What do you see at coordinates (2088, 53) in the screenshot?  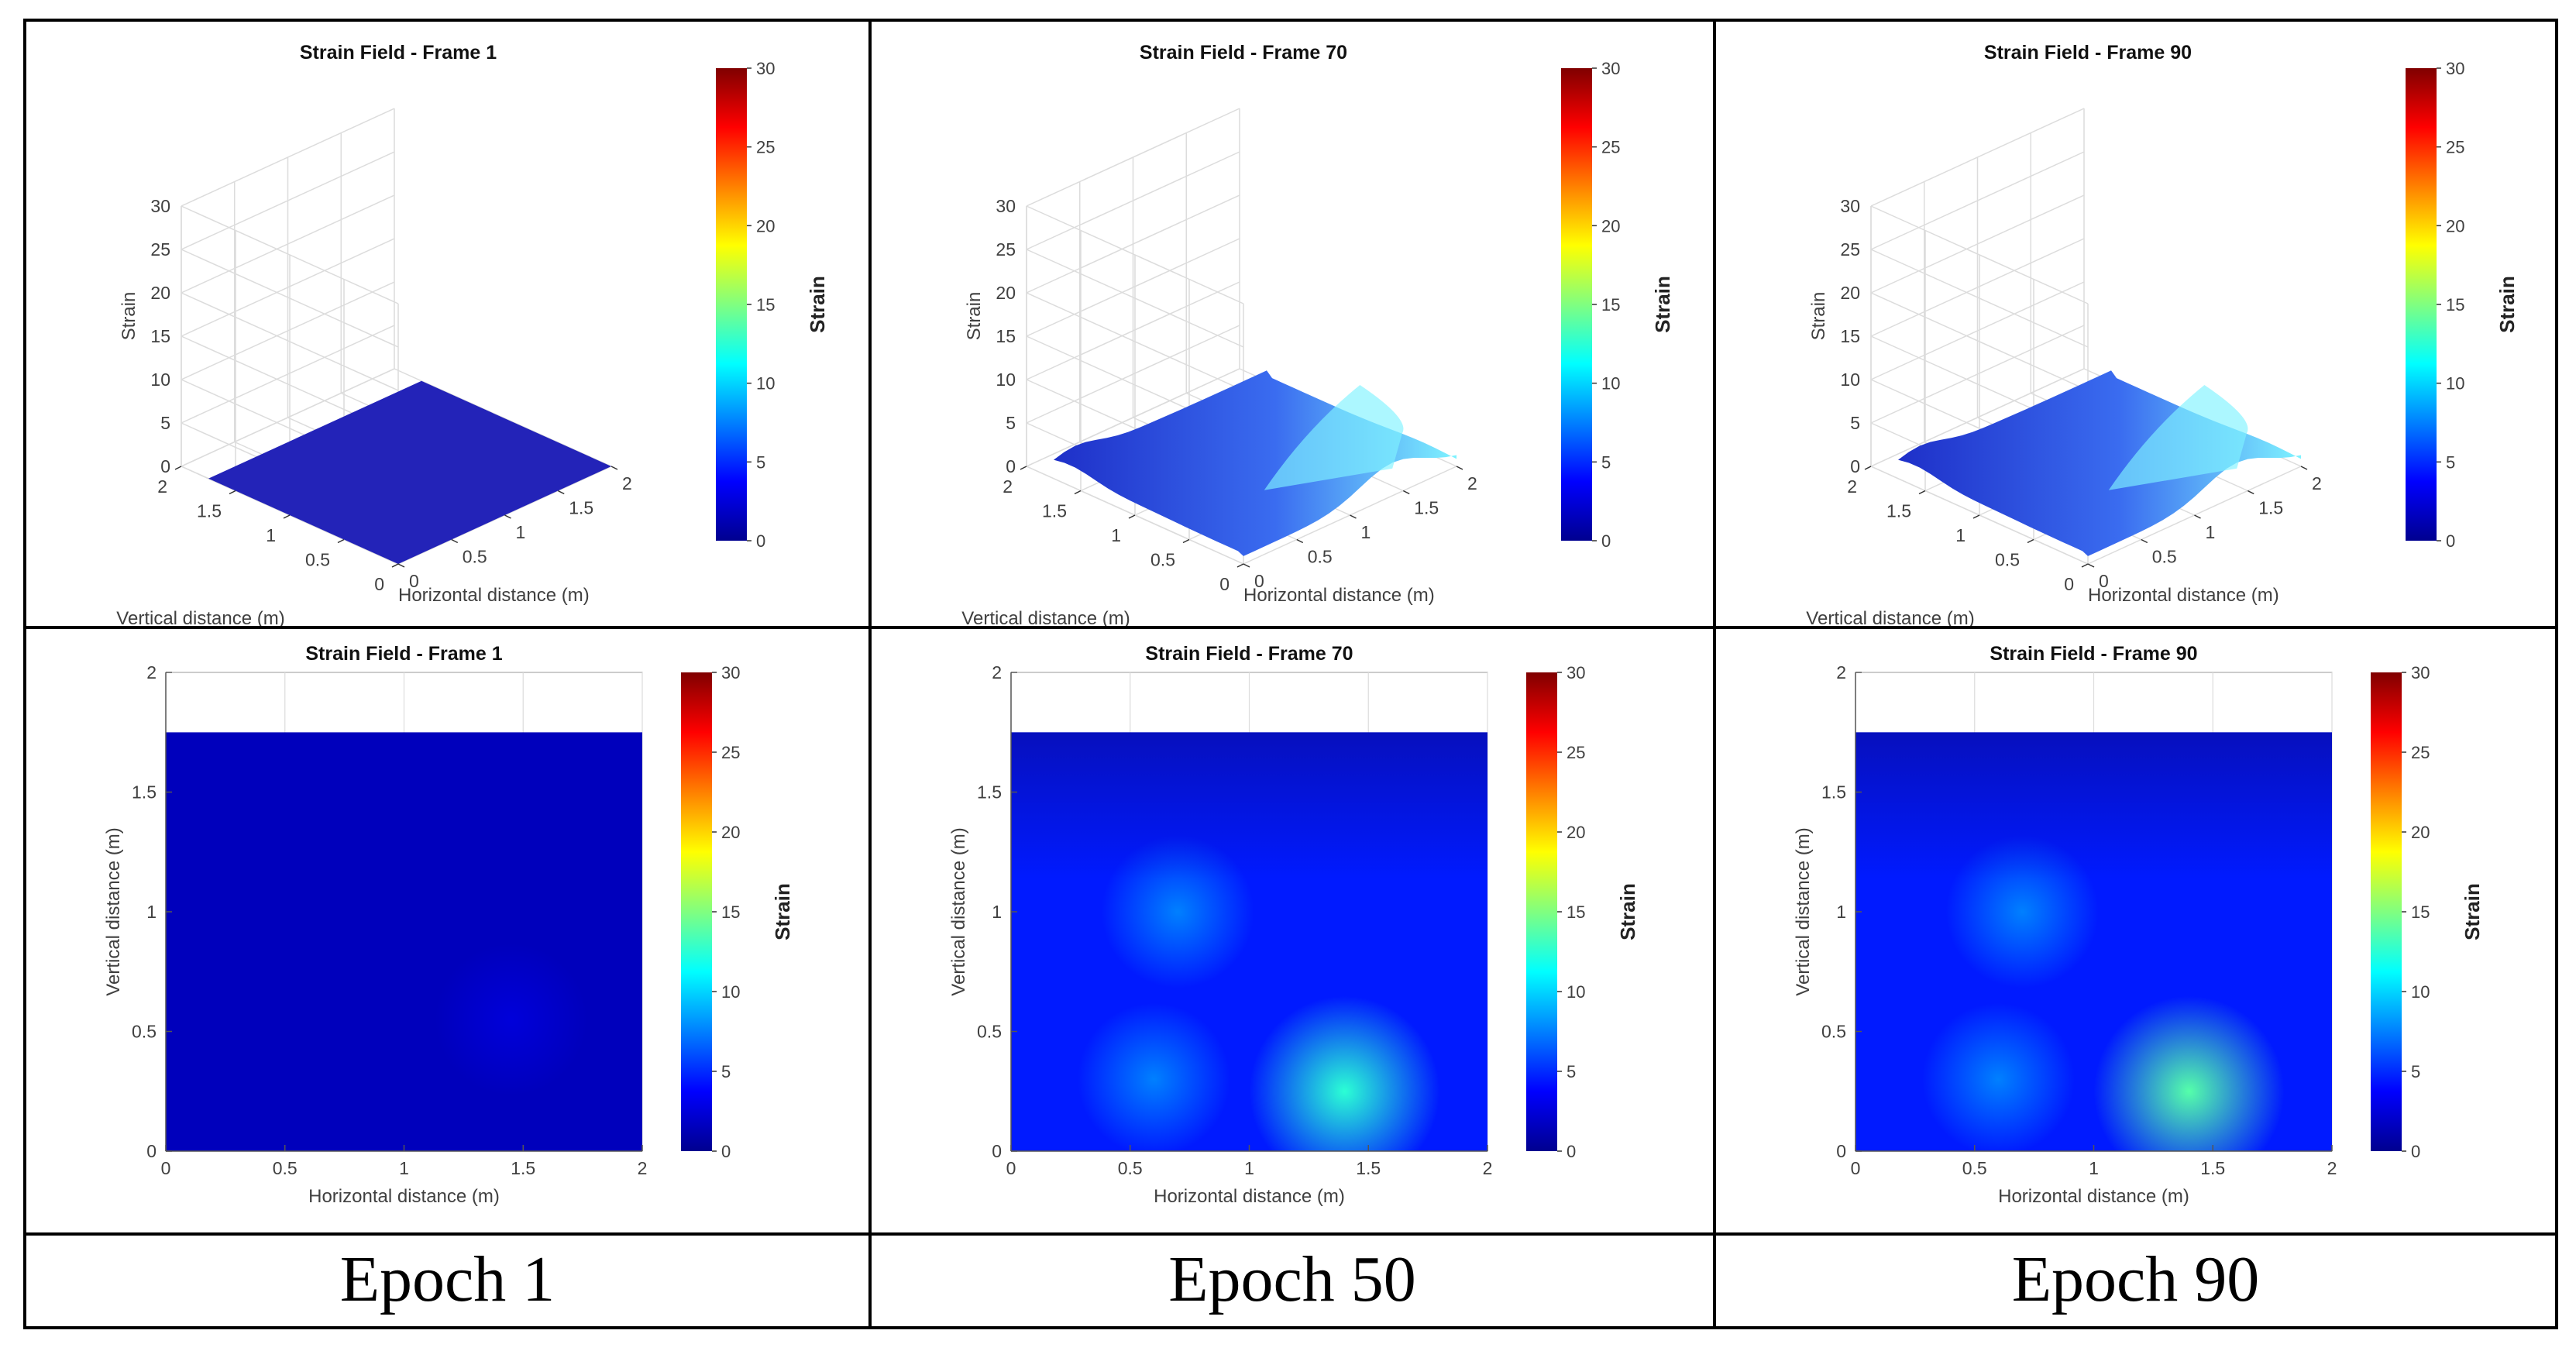 I see `plot-title: Strain Field - Frame 90` at bounding box center [2088, 53].